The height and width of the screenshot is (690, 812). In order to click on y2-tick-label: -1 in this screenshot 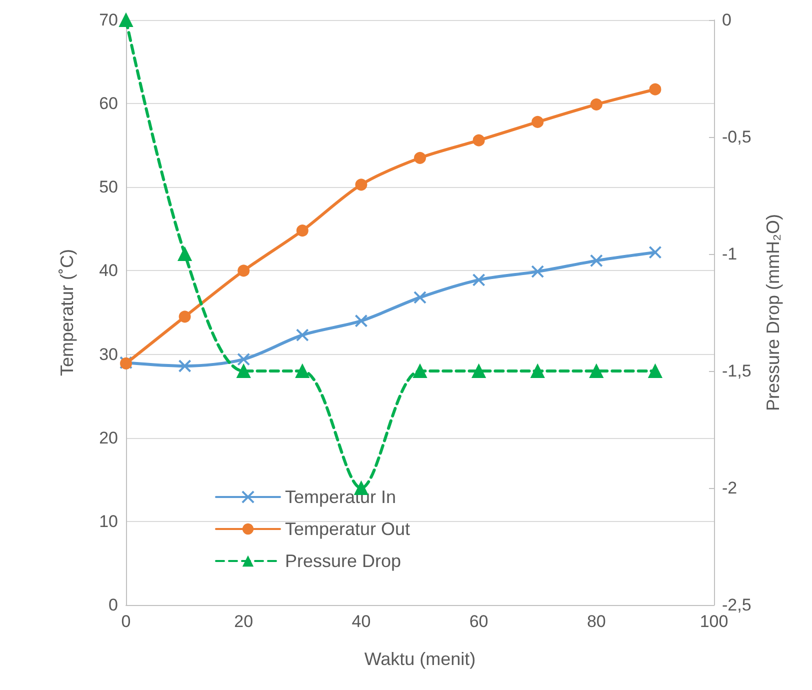, I will do `click(730, 254)`.